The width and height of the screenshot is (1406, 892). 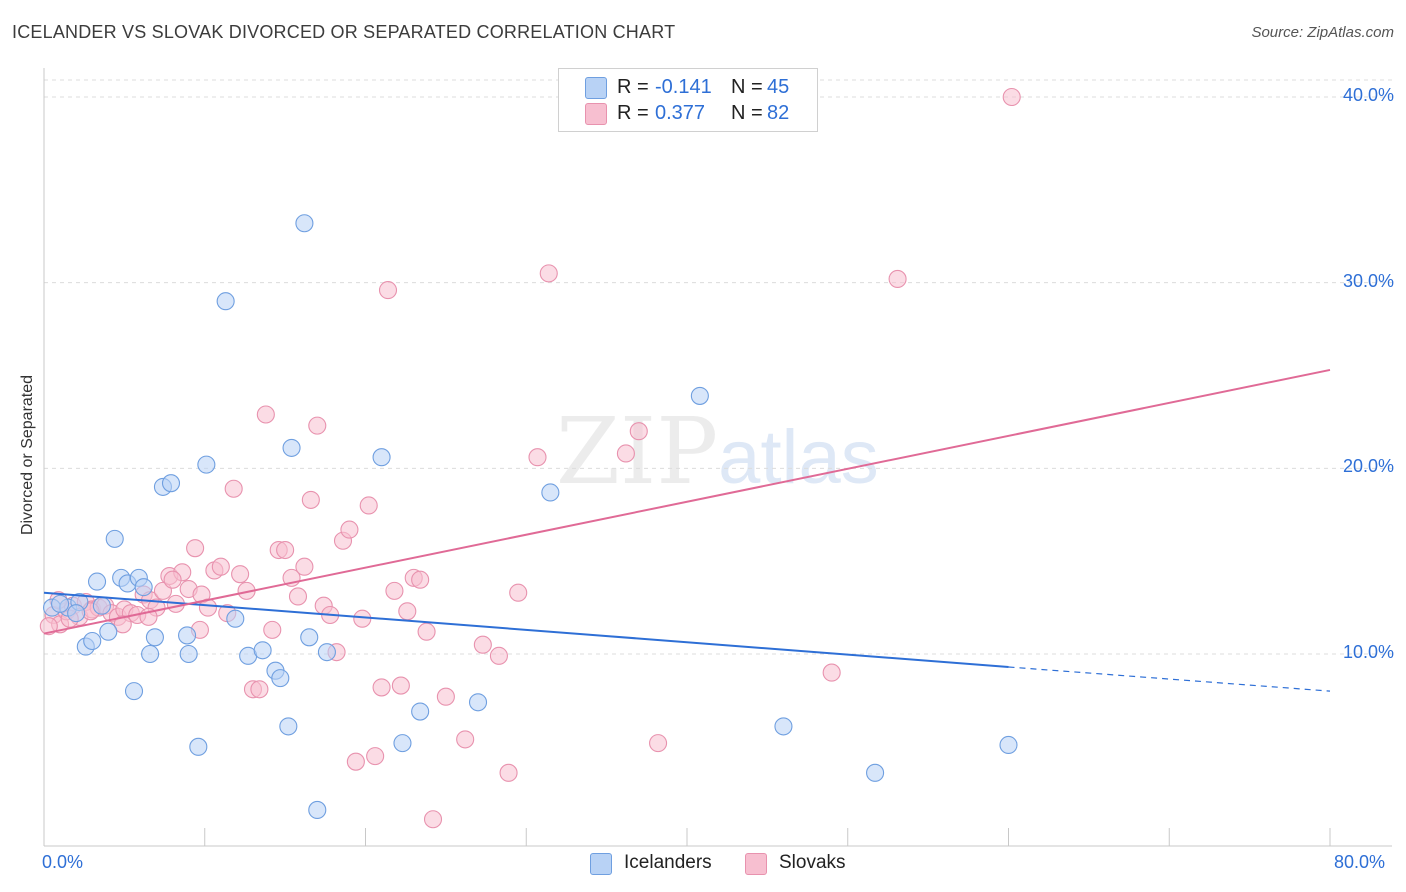 I want to click on legend-r-value-slovaks: 0.377, so click(x=680, y=112).